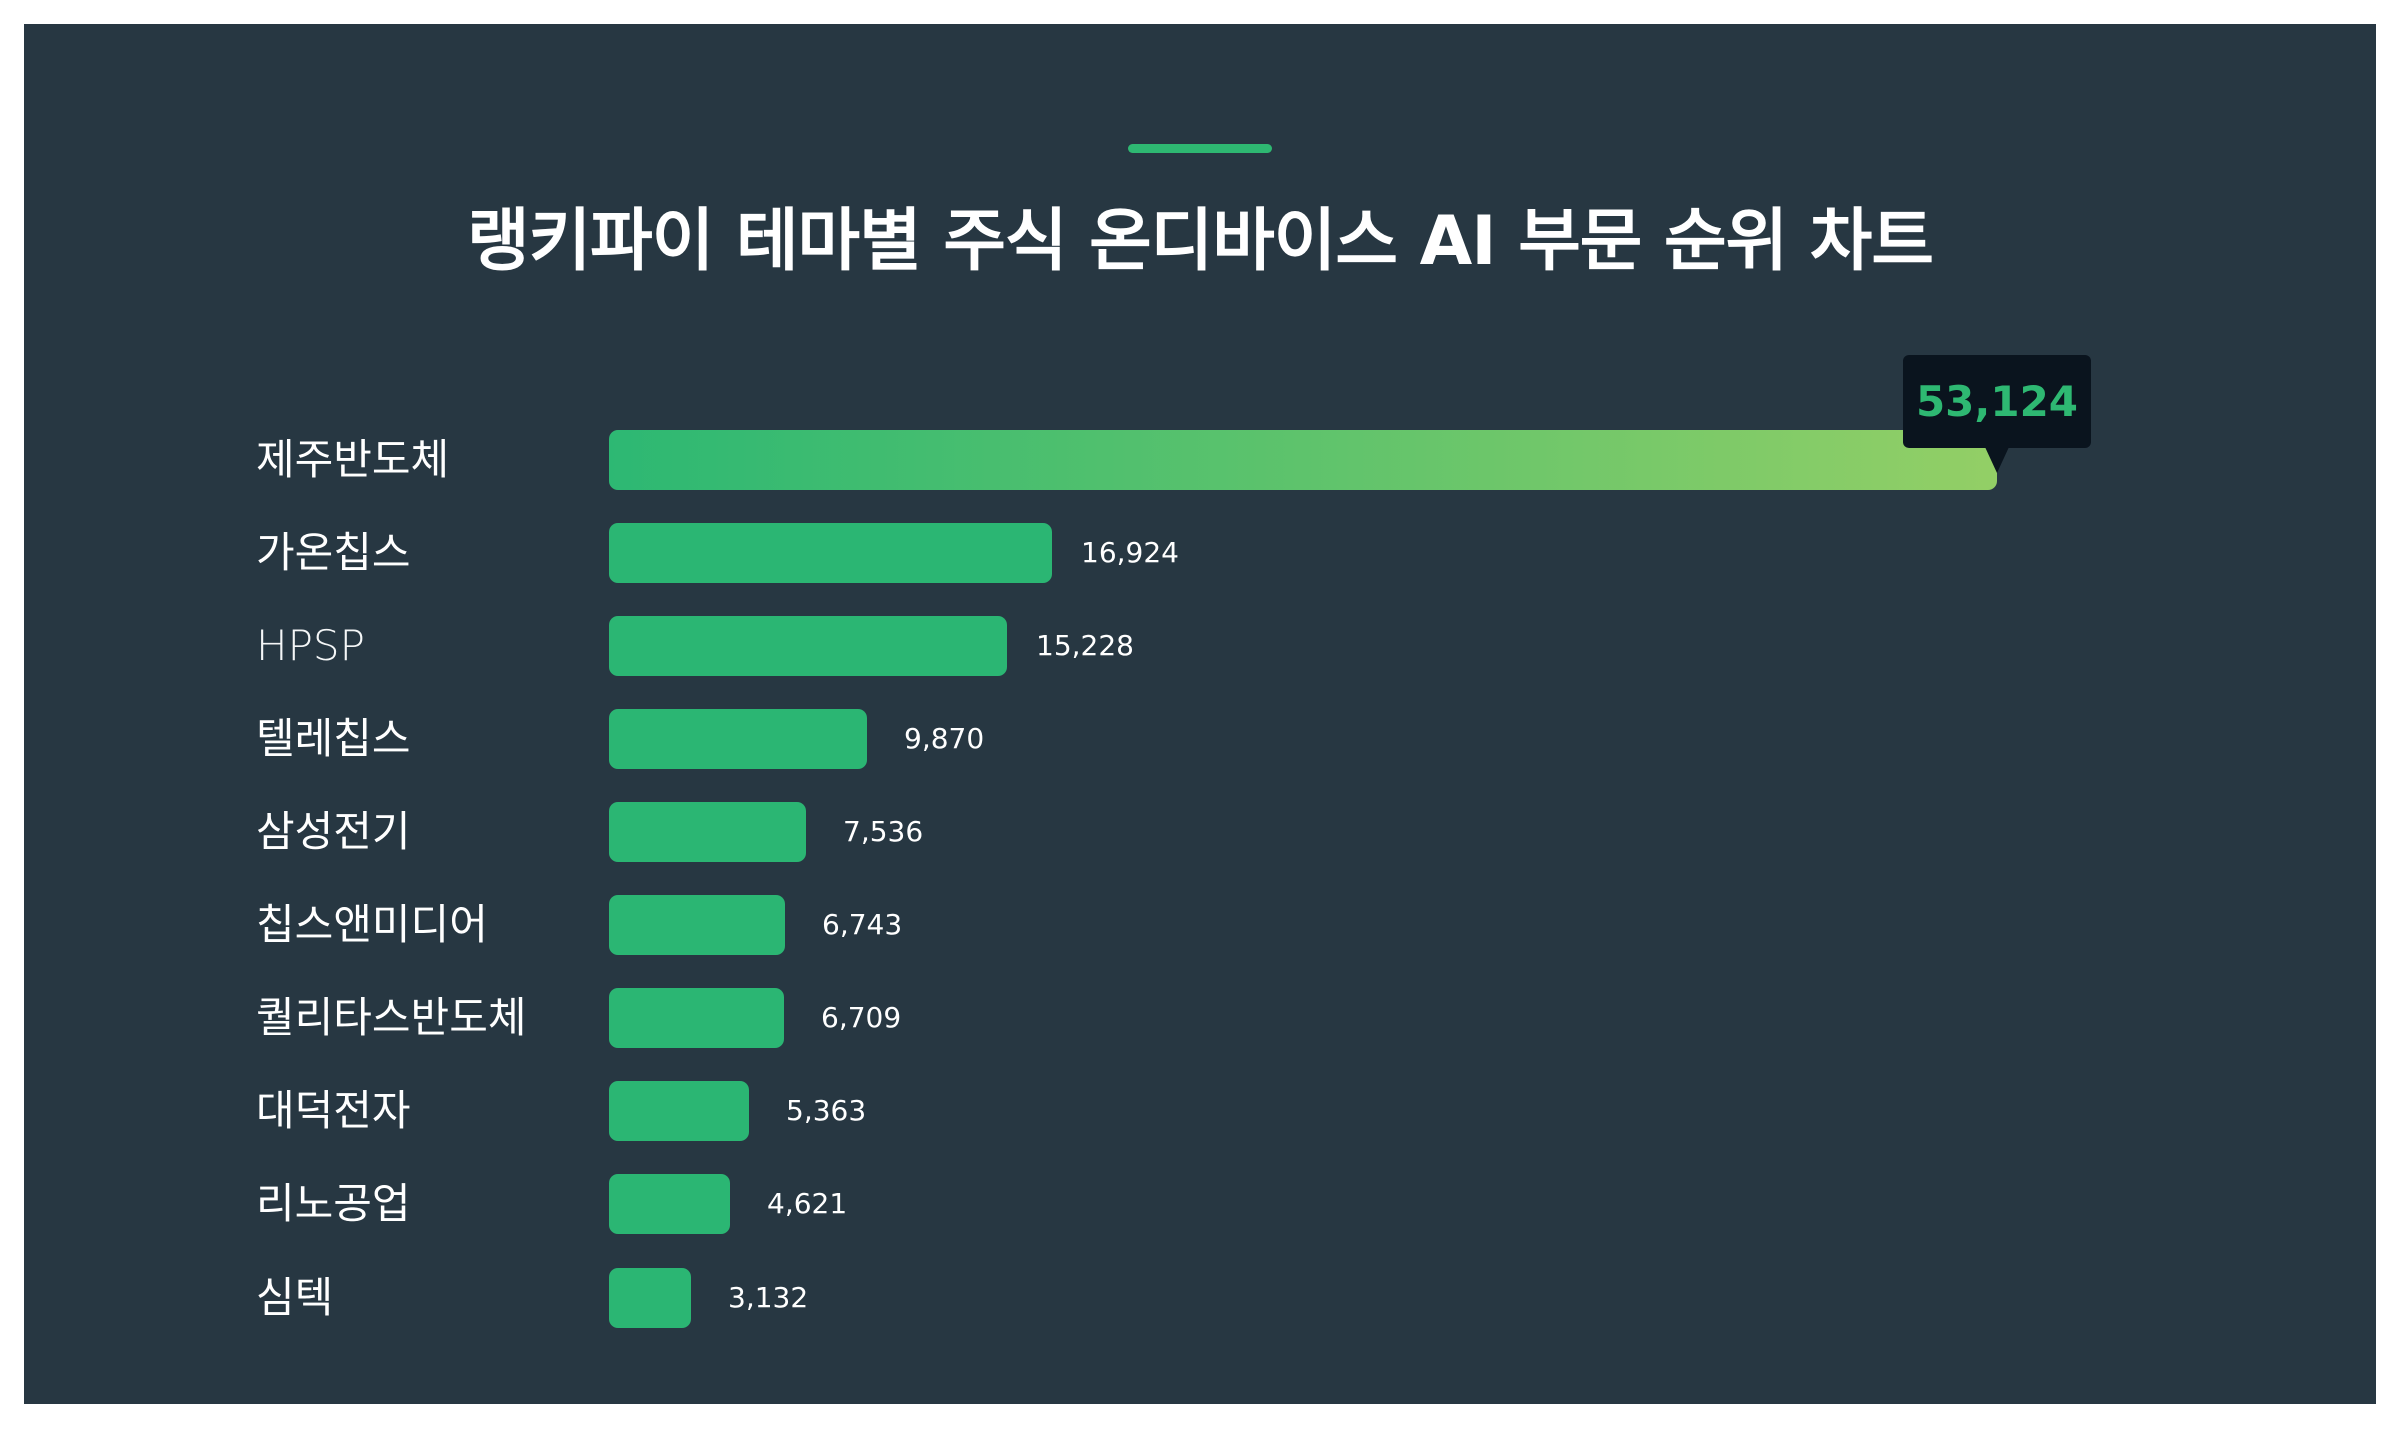  I want to click on value-label: 4,621, so click(807, 1203).